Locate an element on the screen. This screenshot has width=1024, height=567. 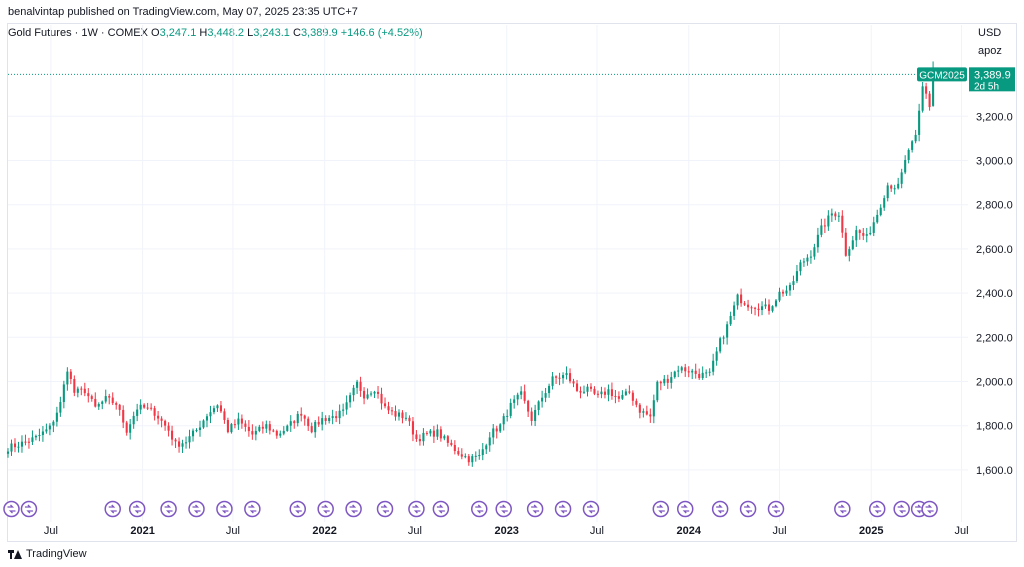
y-tick-label: 3,200.0 is located at coordinates (994, 117).